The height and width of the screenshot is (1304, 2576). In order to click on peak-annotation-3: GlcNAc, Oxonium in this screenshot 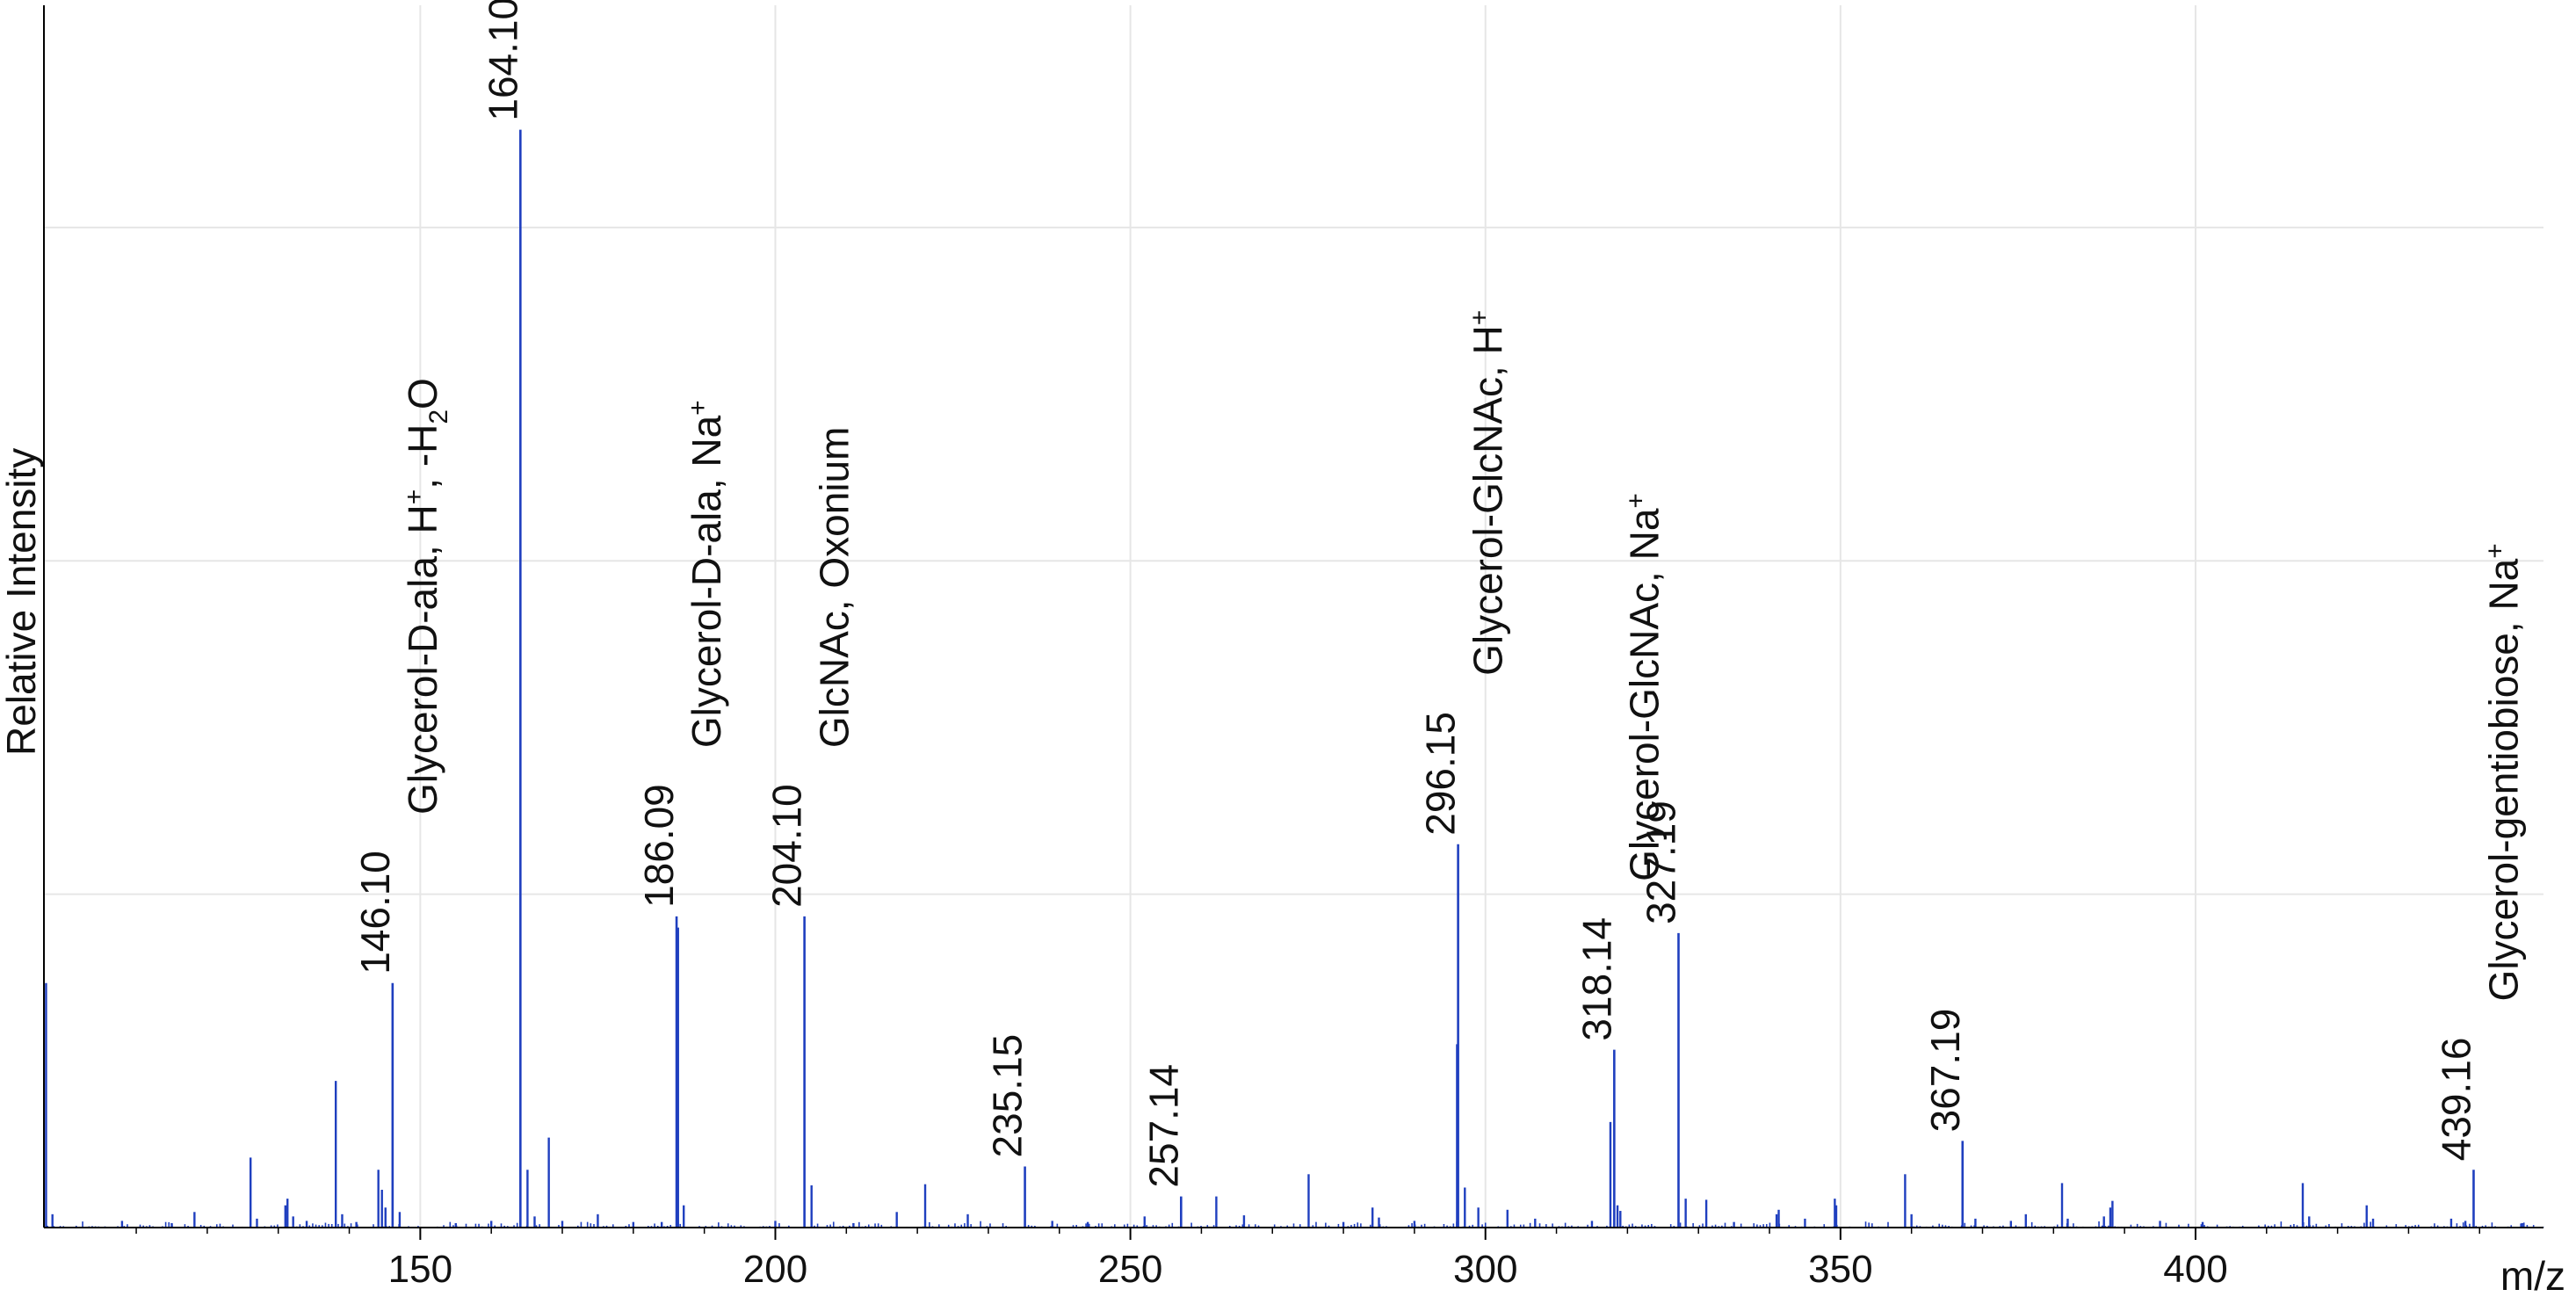, I will do `click(834, 588)`.